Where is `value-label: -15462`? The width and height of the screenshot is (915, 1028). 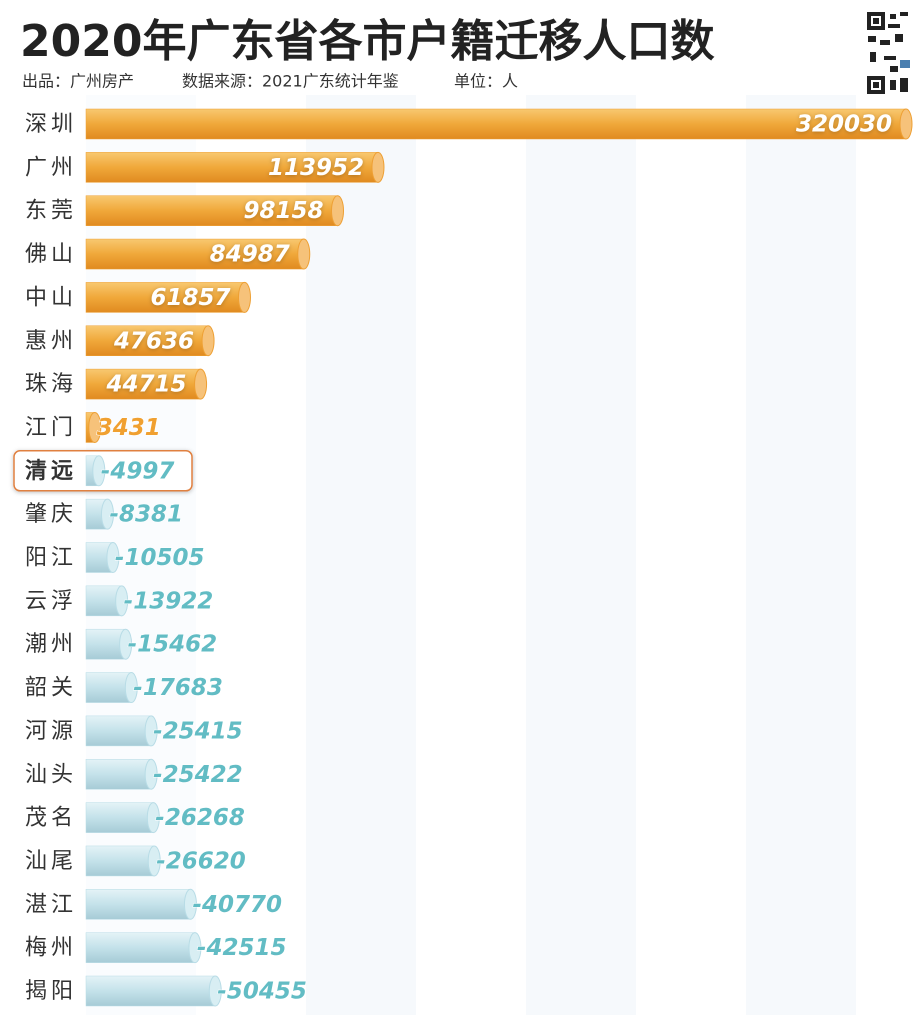
value-label: -15462 is located at coordinates (173, 645).